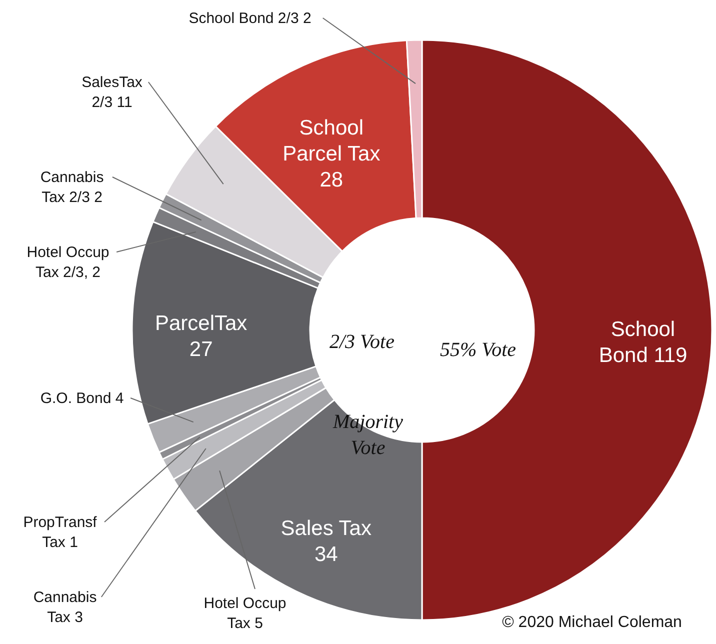 Image resolution: width=716 pixels, height=644 pixels. Describe the element at coordinates (643, 342) in the screenshot. I see `slice-label: School Bond 119` at that location.